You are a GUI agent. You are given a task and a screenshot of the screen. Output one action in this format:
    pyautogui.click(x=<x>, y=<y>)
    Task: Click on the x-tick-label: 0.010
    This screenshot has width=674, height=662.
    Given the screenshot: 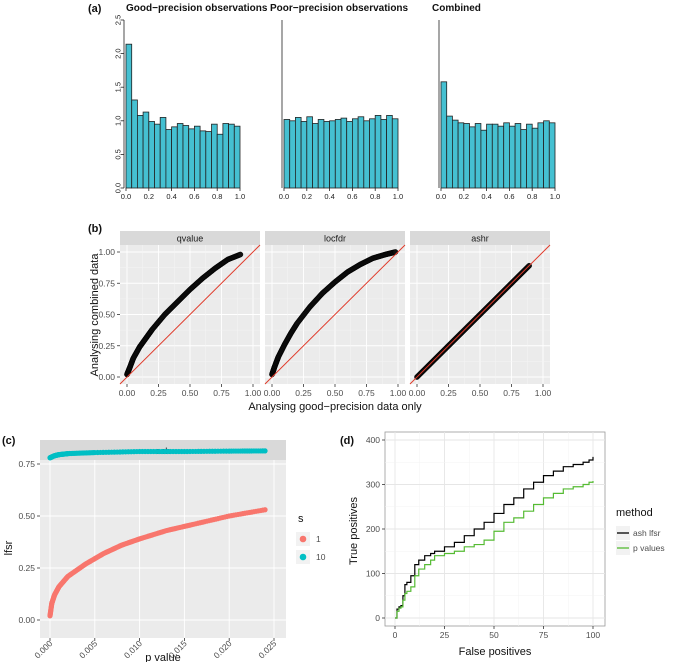 What is the action you would take?
    pyautogui.click(x=133, y=649)
    